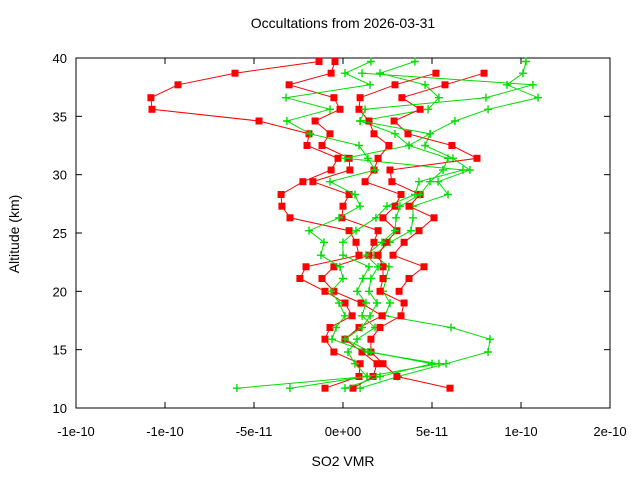 The image size is (640, 480). I want to click on chart-title: Occultations from 2026-03-31, so click(343, 23).